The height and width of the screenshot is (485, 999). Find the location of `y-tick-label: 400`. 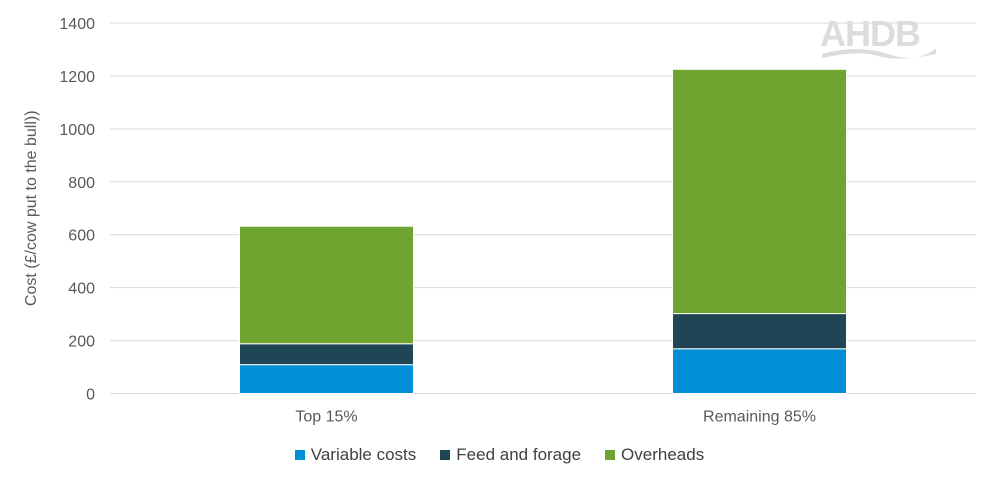

y-tick-label: 400 is located at coordinates (81, 289).